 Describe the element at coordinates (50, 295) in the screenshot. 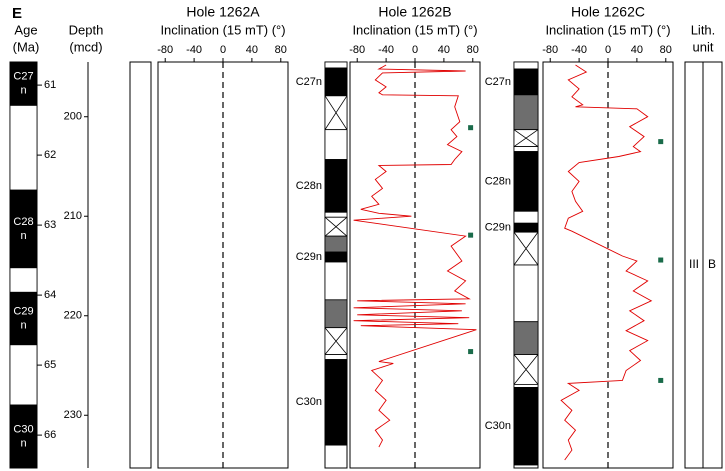

I see `age-tick-label: 64` at that location.